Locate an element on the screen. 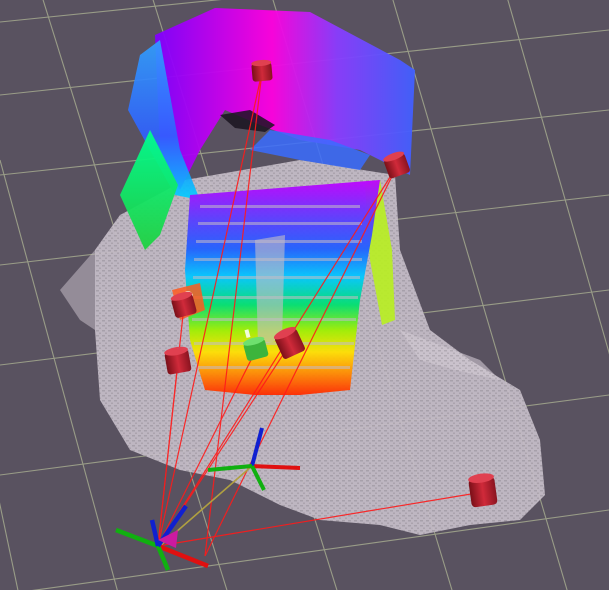 Image resolution: width=609 pixels, height=590 pixels. robot-base-frame is located at coordinates (162, 537).